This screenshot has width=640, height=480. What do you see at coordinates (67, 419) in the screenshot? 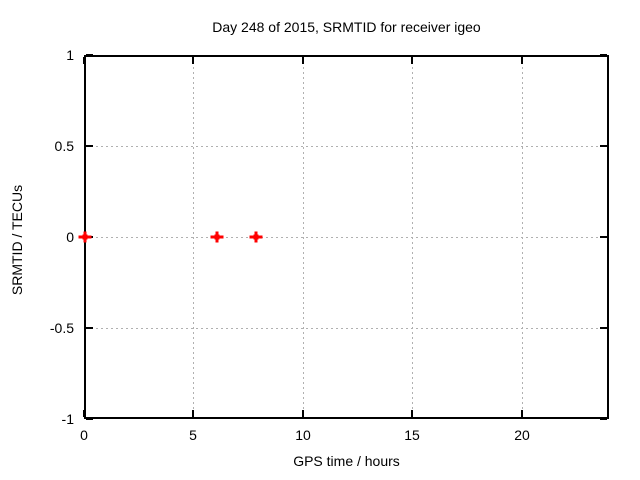
I see `y-tick-label: -1` at bounding box center [67, 419].